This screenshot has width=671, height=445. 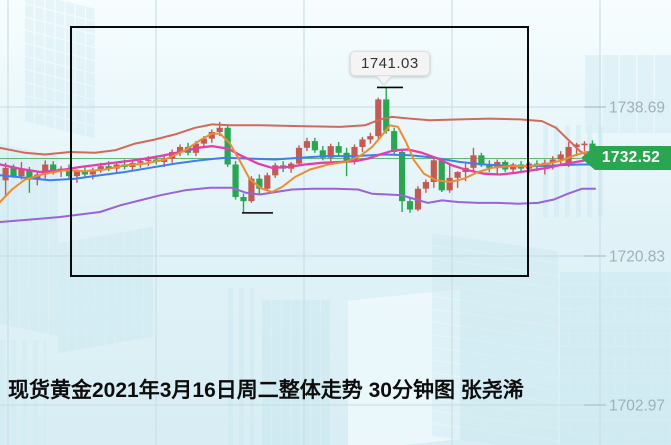 I want to click on svg-text: 1702.97, so click(x=637, y=406).